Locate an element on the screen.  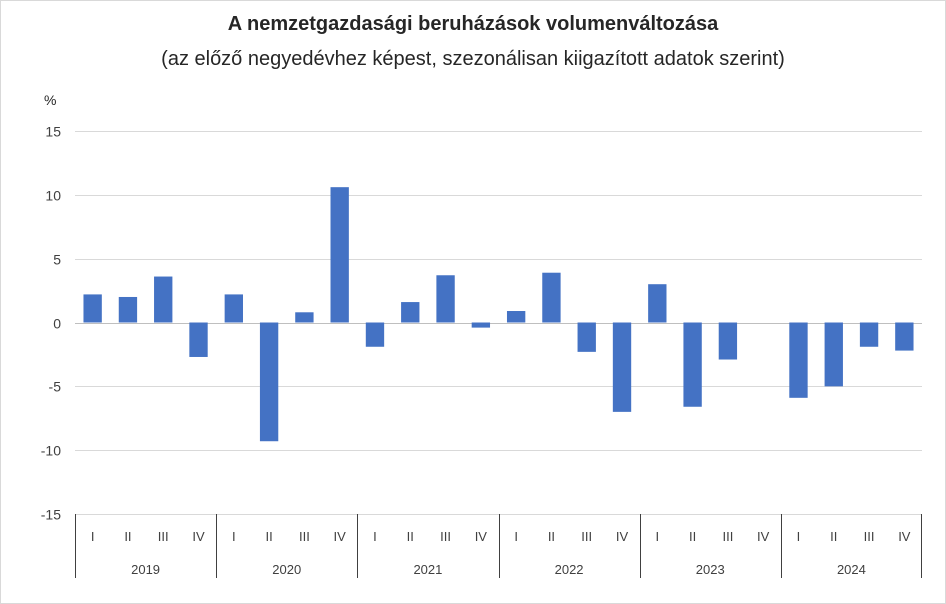
y-tick-label: 15 is located at coordinates (53, 132).